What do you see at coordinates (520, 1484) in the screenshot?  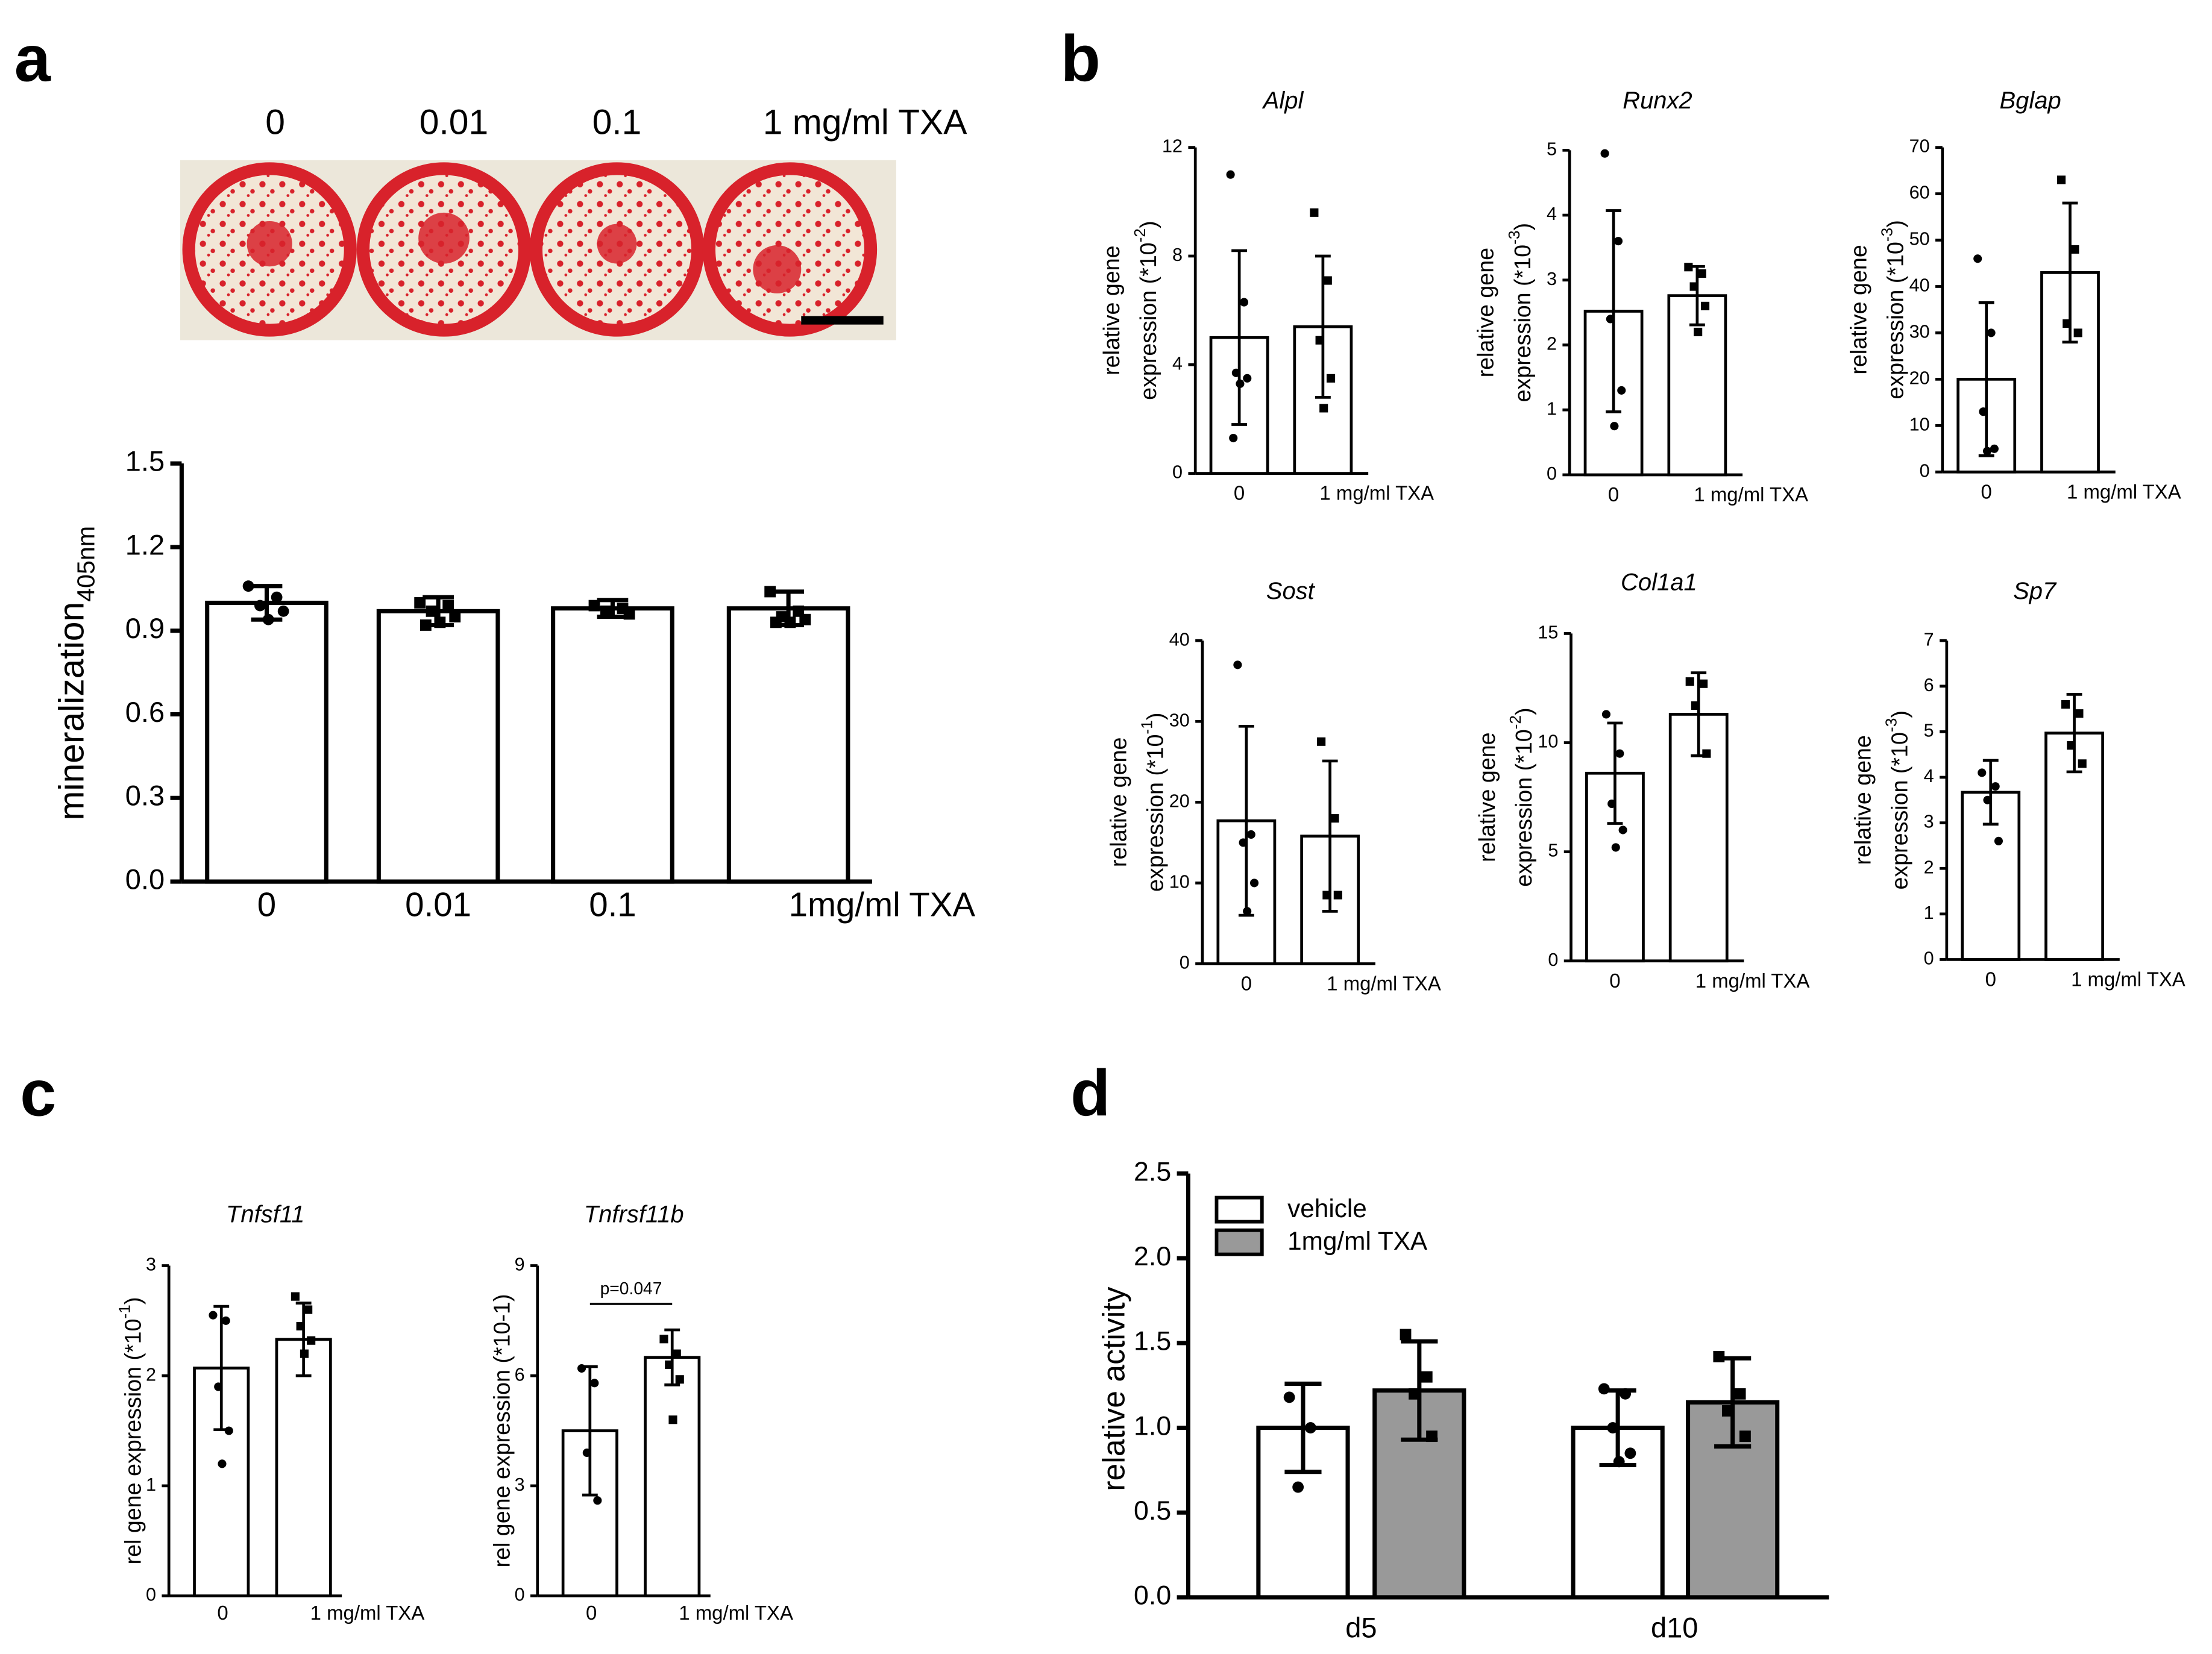 I see `y-tick-label: 3` at bounding box center [520, 1484].